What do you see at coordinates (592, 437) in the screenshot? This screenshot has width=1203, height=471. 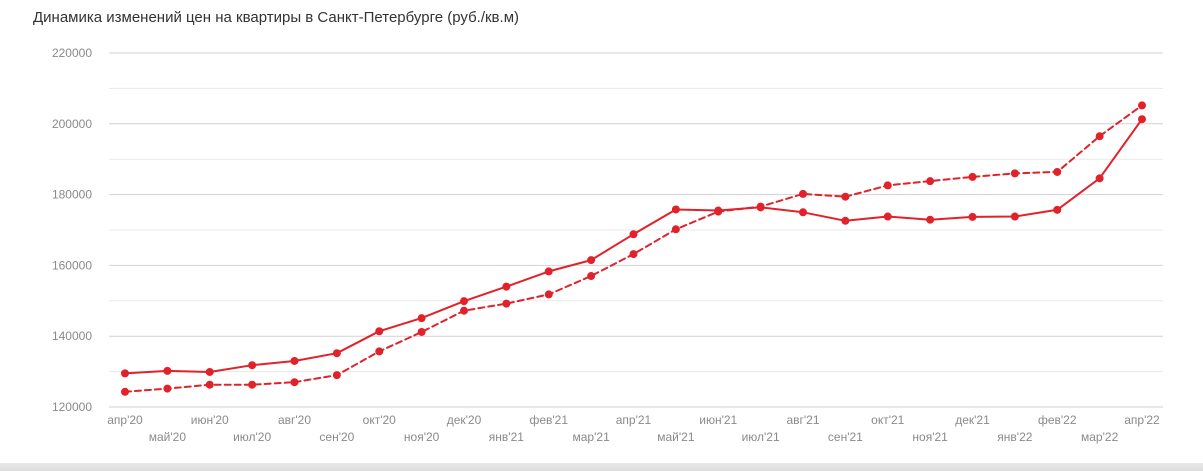 I see `x-tick-label: мар'21` at bounding box center [592, 437].